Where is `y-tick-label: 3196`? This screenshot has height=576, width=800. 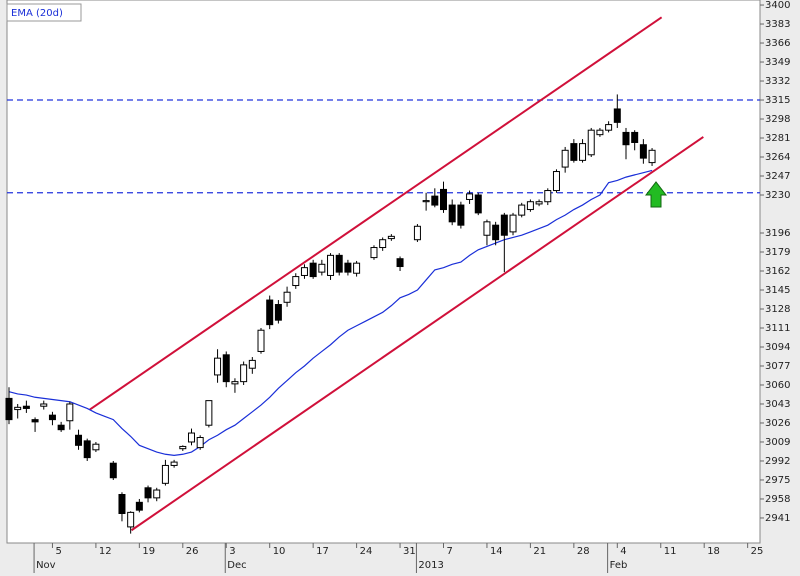
y-tick-label: 3196 is located at coordinates (777, 233).